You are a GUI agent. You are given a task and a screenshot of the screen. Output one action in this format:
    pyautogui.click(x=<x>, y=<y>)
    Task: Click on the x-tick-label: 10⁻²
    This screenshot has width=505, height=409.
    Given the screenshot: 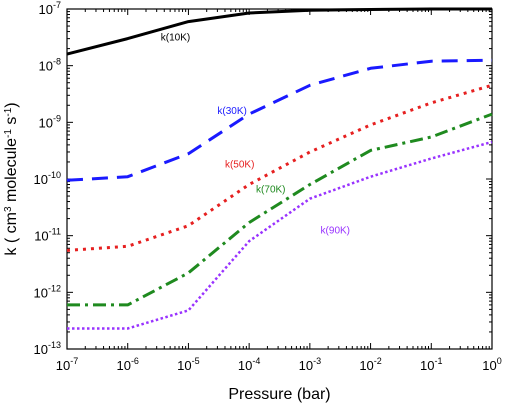 What is the action you would take?
    pyautogui.click(x=370, y=364)
    